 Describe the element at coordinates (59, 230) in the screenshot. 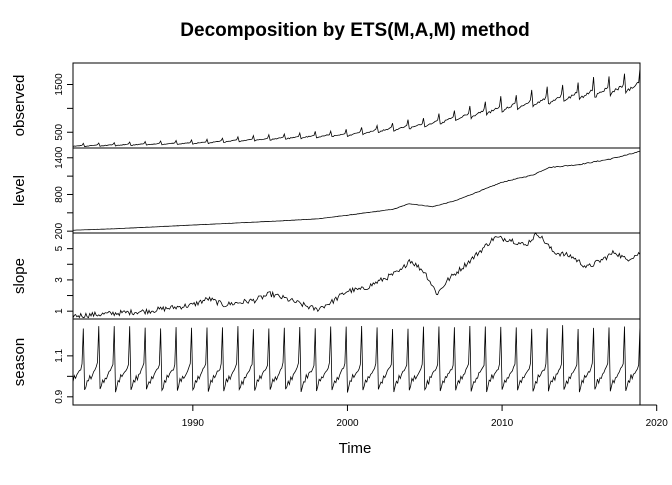

I see `ytick-label-level: 200` at that location.